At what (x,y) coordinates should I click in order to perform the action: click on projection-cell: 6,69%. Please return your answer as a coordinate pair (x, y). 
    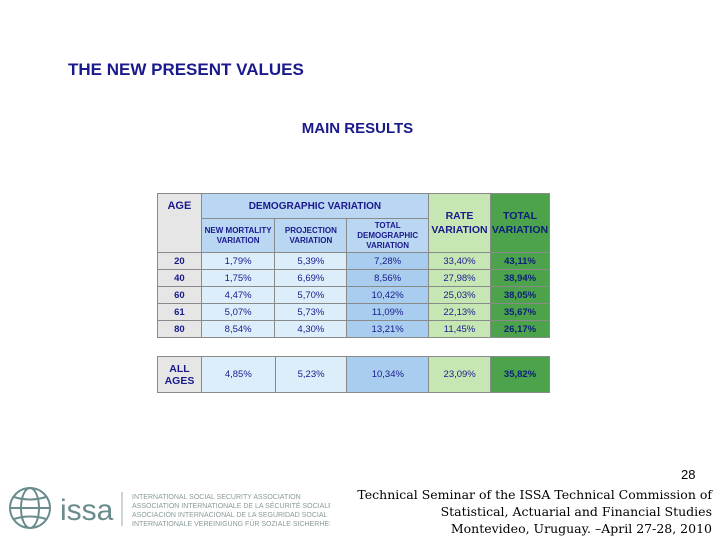
    Looking at the image, I should click on (311, 278).